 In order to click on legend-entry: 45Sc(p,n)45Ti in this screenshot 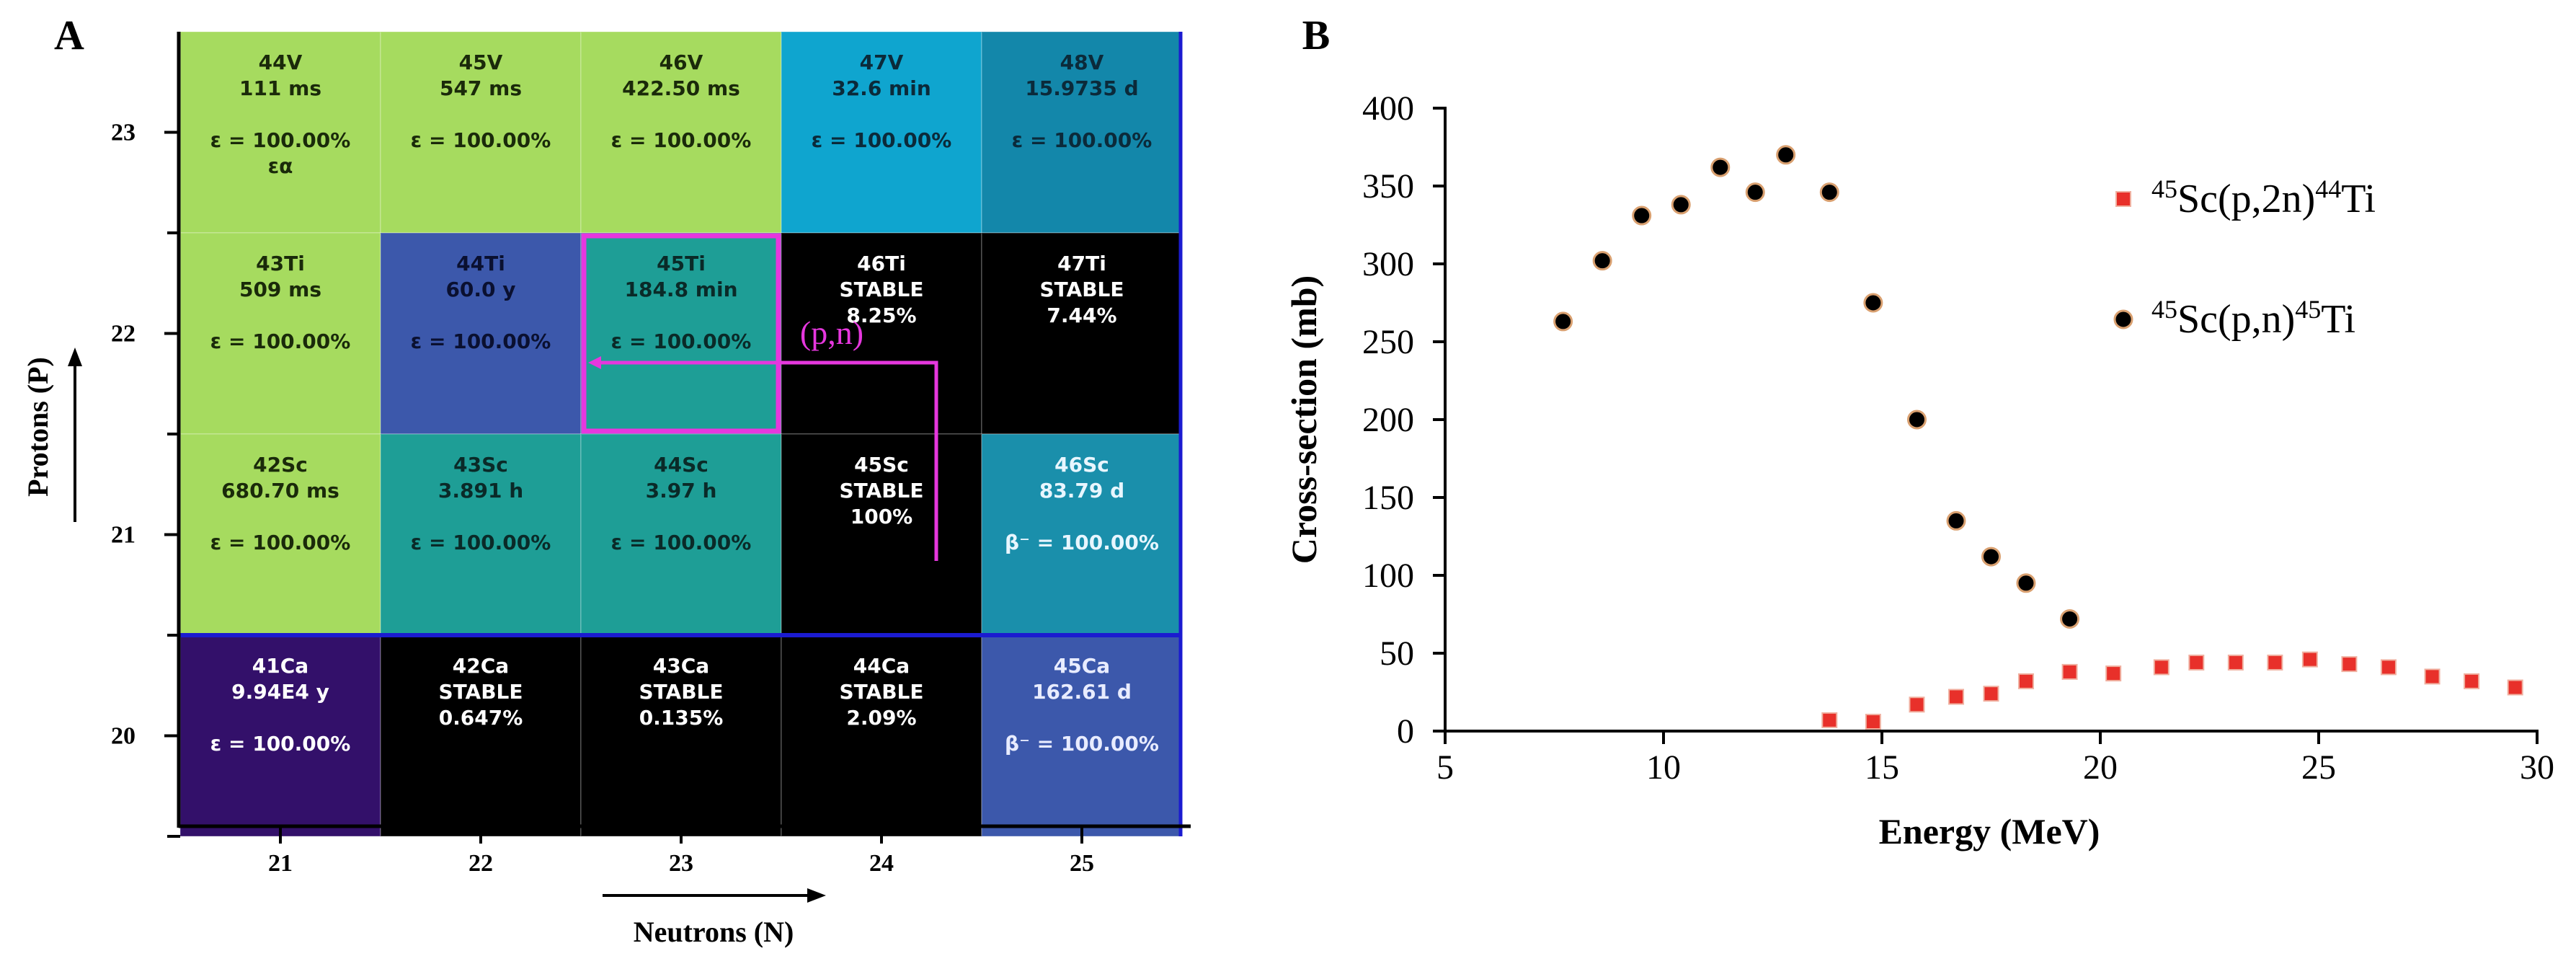, I will do `click(2234, 319)`.